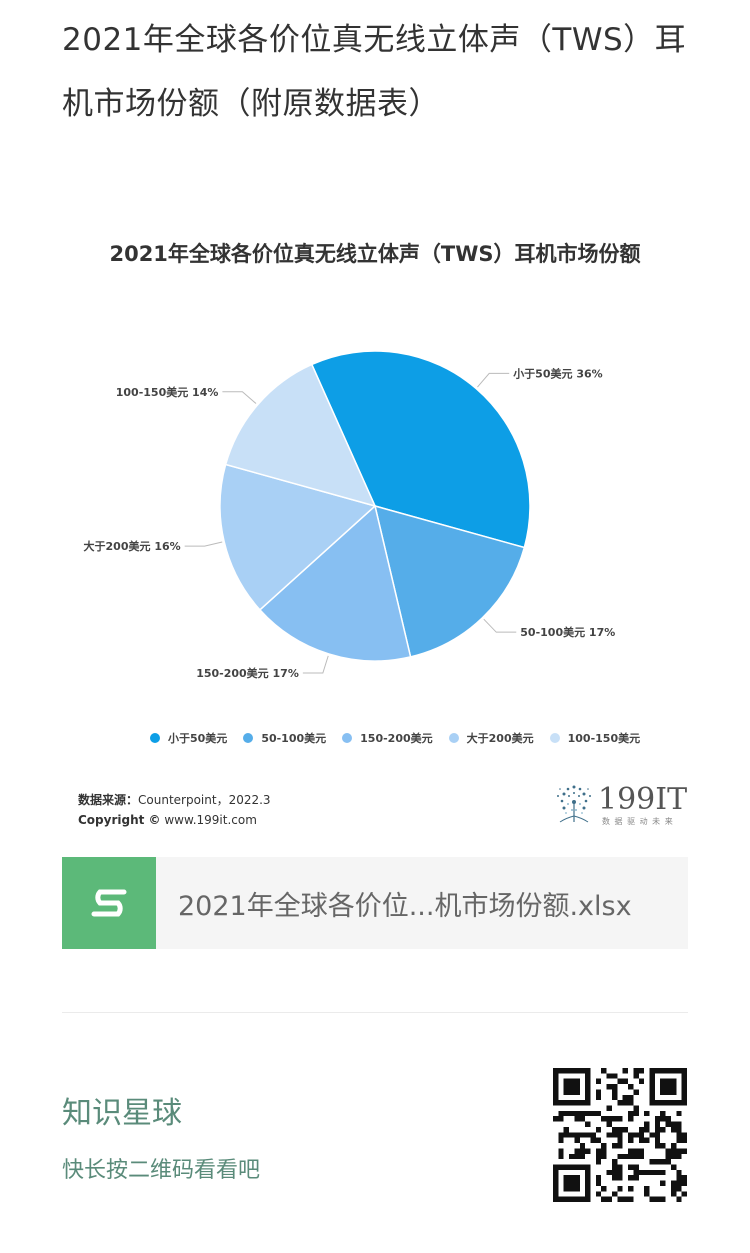 Image resolution: width=750 pixels, height=1253 pixels. I want to click on legend-item: 50-100美元, so click(284, 738).